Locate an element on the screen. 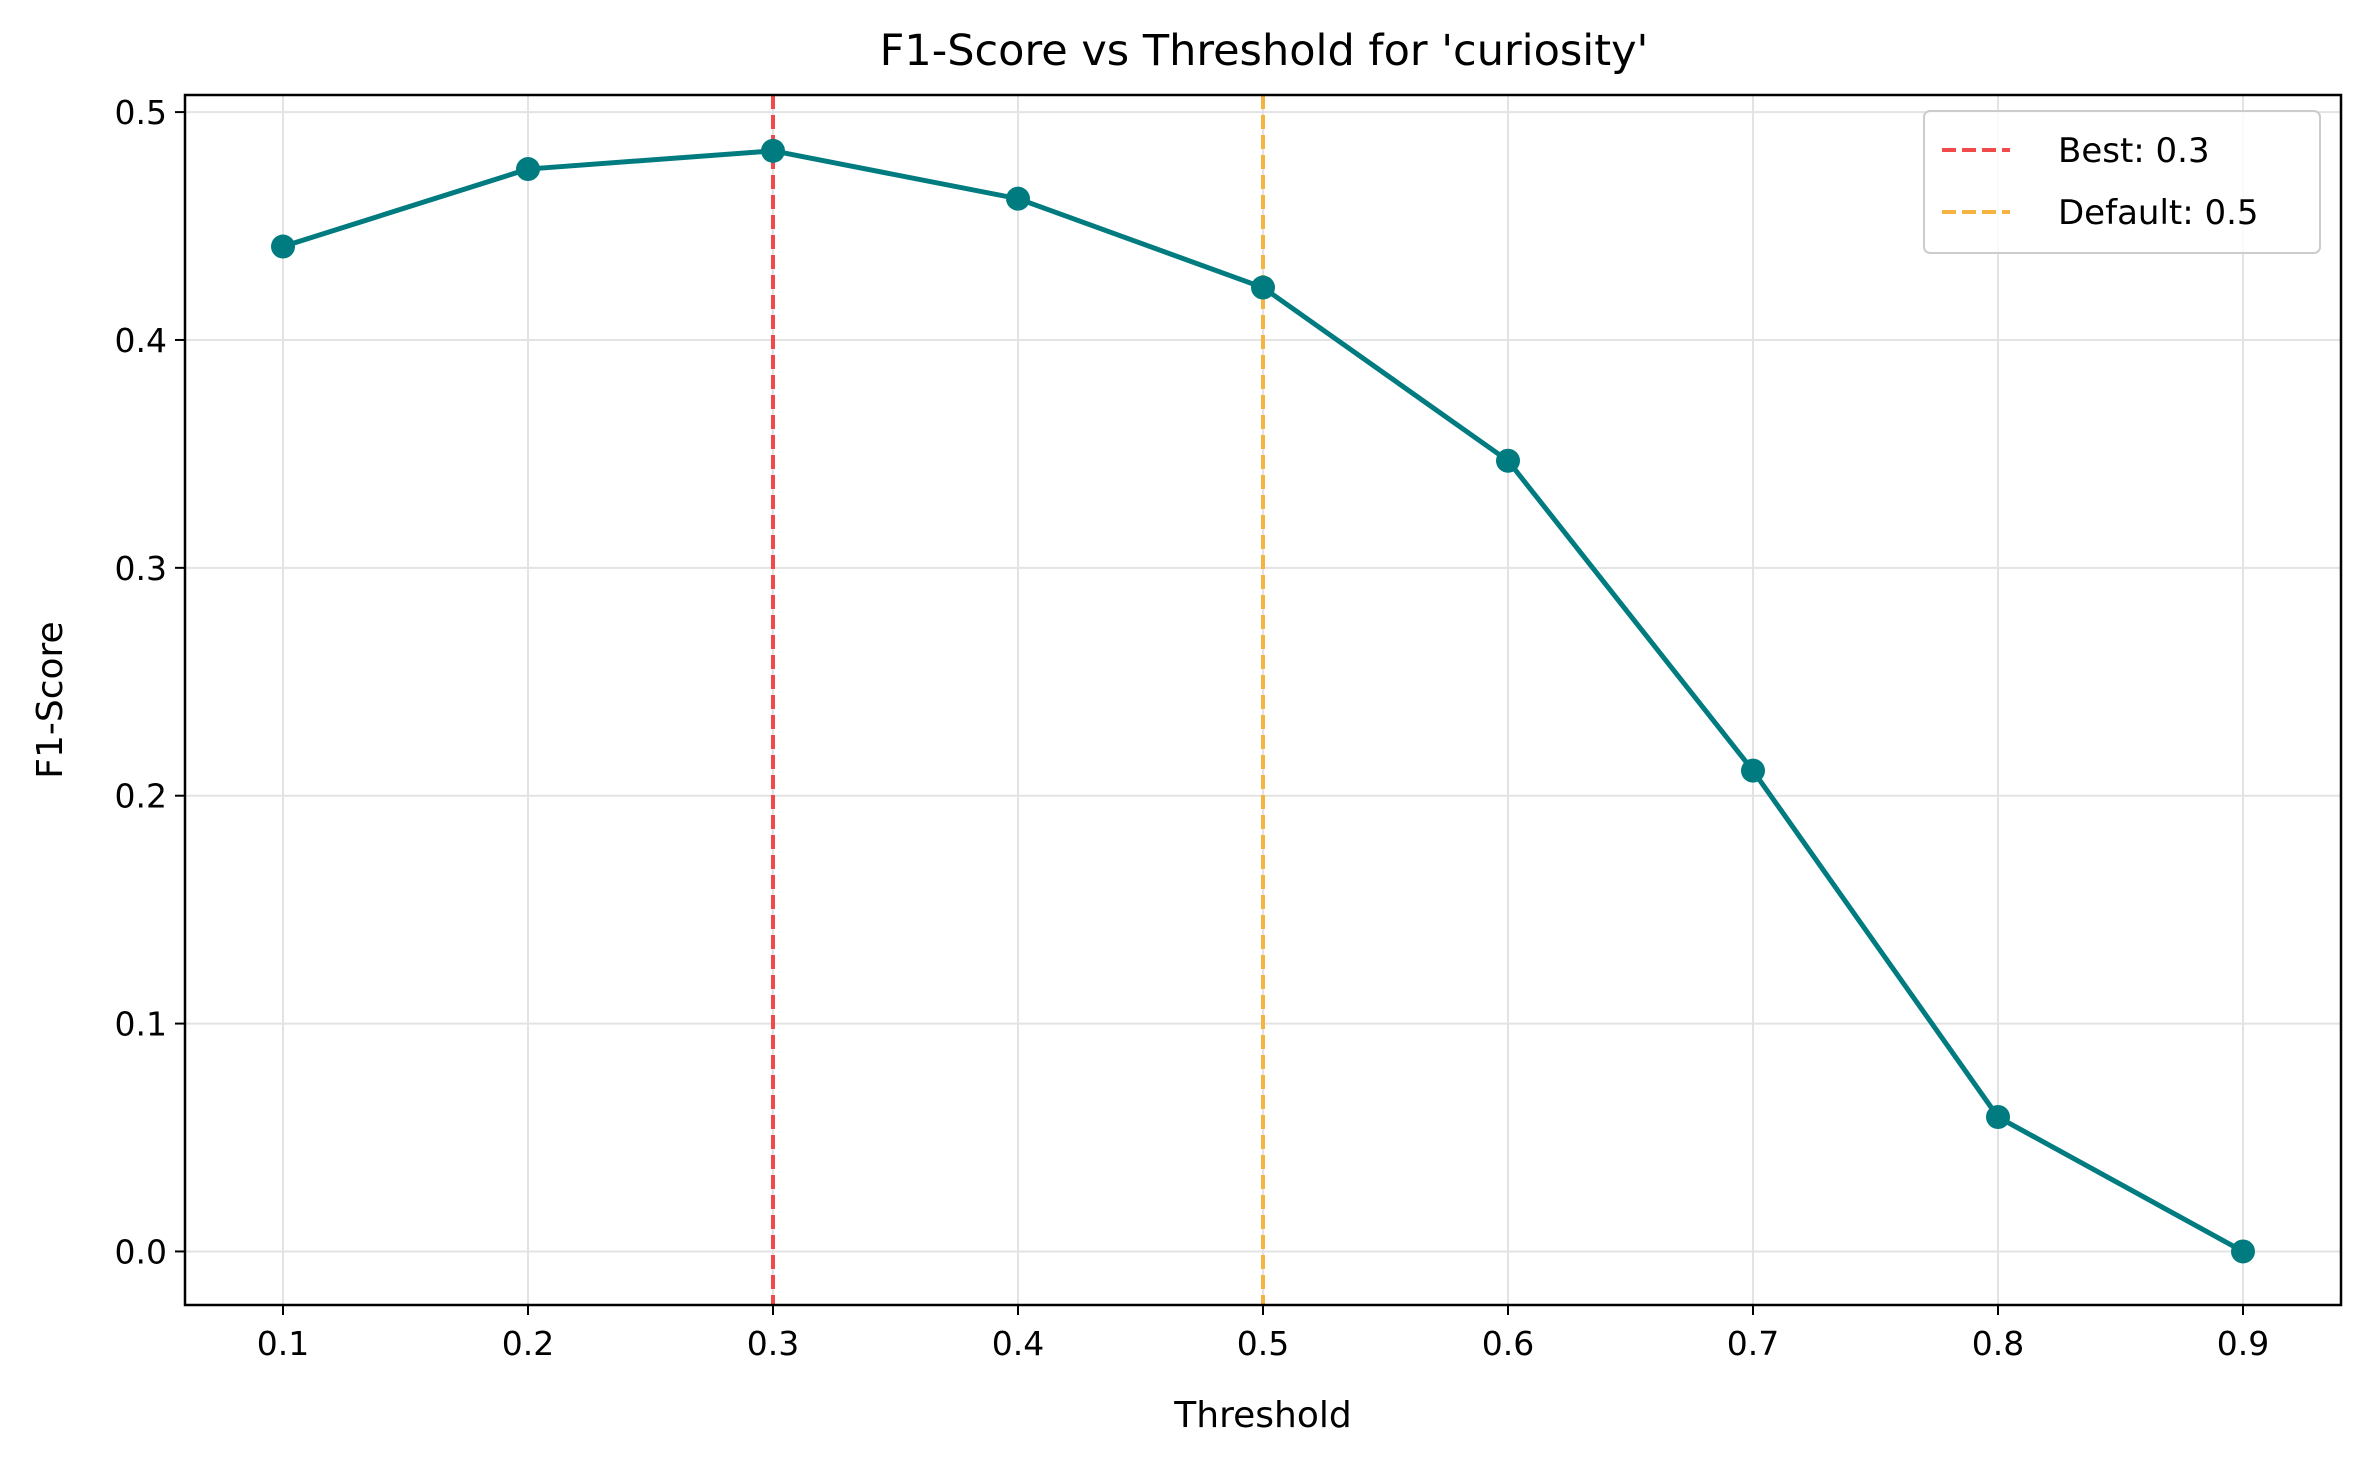 The image size is (2370, 1466). legend-label-default: Default: 0.5 is located at coordinates (2158, 213).